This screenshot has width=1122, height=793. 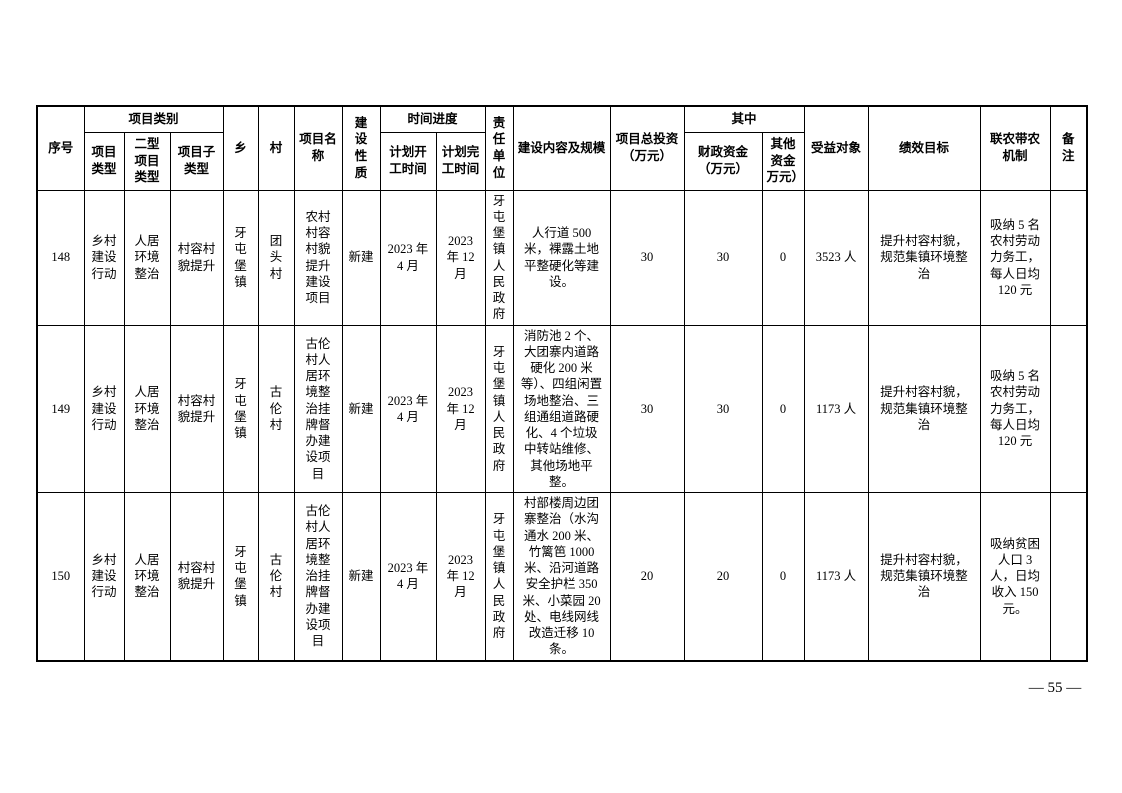 I want to click on col-header-zeren-label: 责任单位, so click(x=499, y=148).